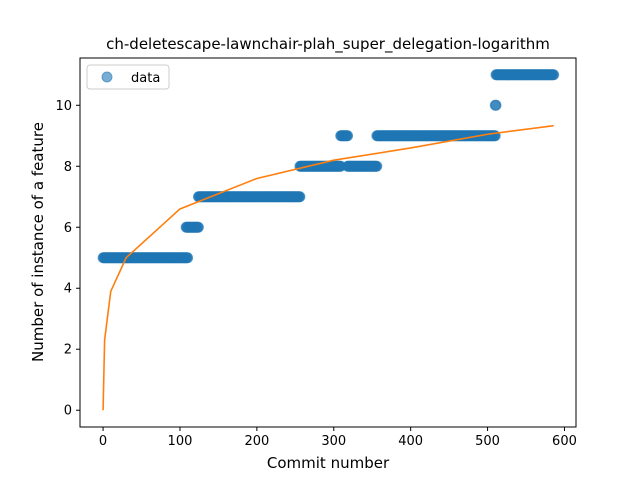 This screenshot has height=480, width=640. What do you see at coordinates (68, 228) in the screenshot?
I see `y-tick-label: 6` at bounding box center [68, 228].